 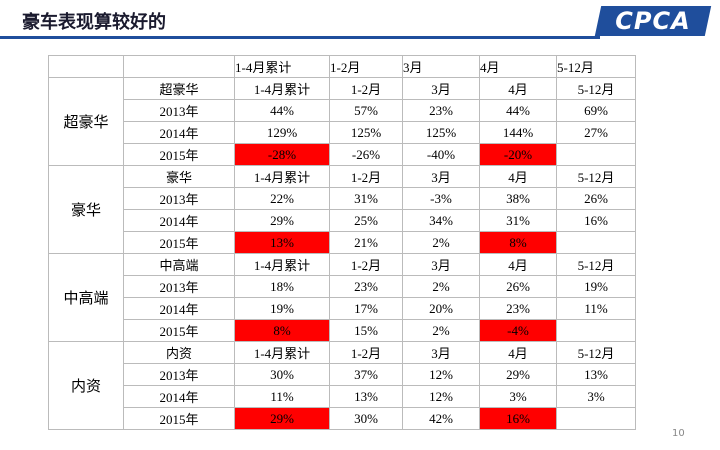 I want to click on subheader-cell: 中高端, so click(x=179, y=264).